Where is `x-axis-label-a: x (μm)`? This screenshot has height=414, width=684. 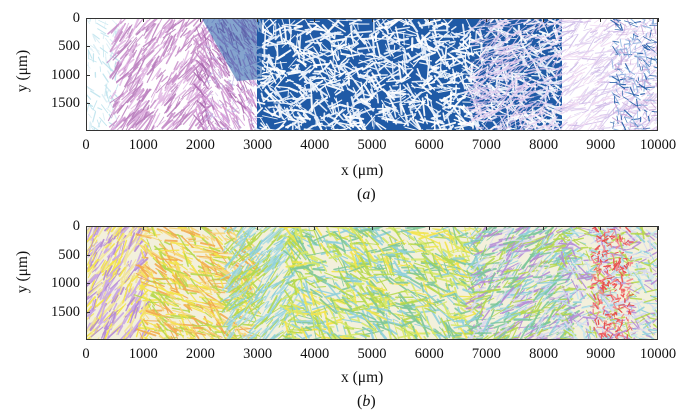
x-axis-label-a: x (μm) is located at coordinates (362, 170).